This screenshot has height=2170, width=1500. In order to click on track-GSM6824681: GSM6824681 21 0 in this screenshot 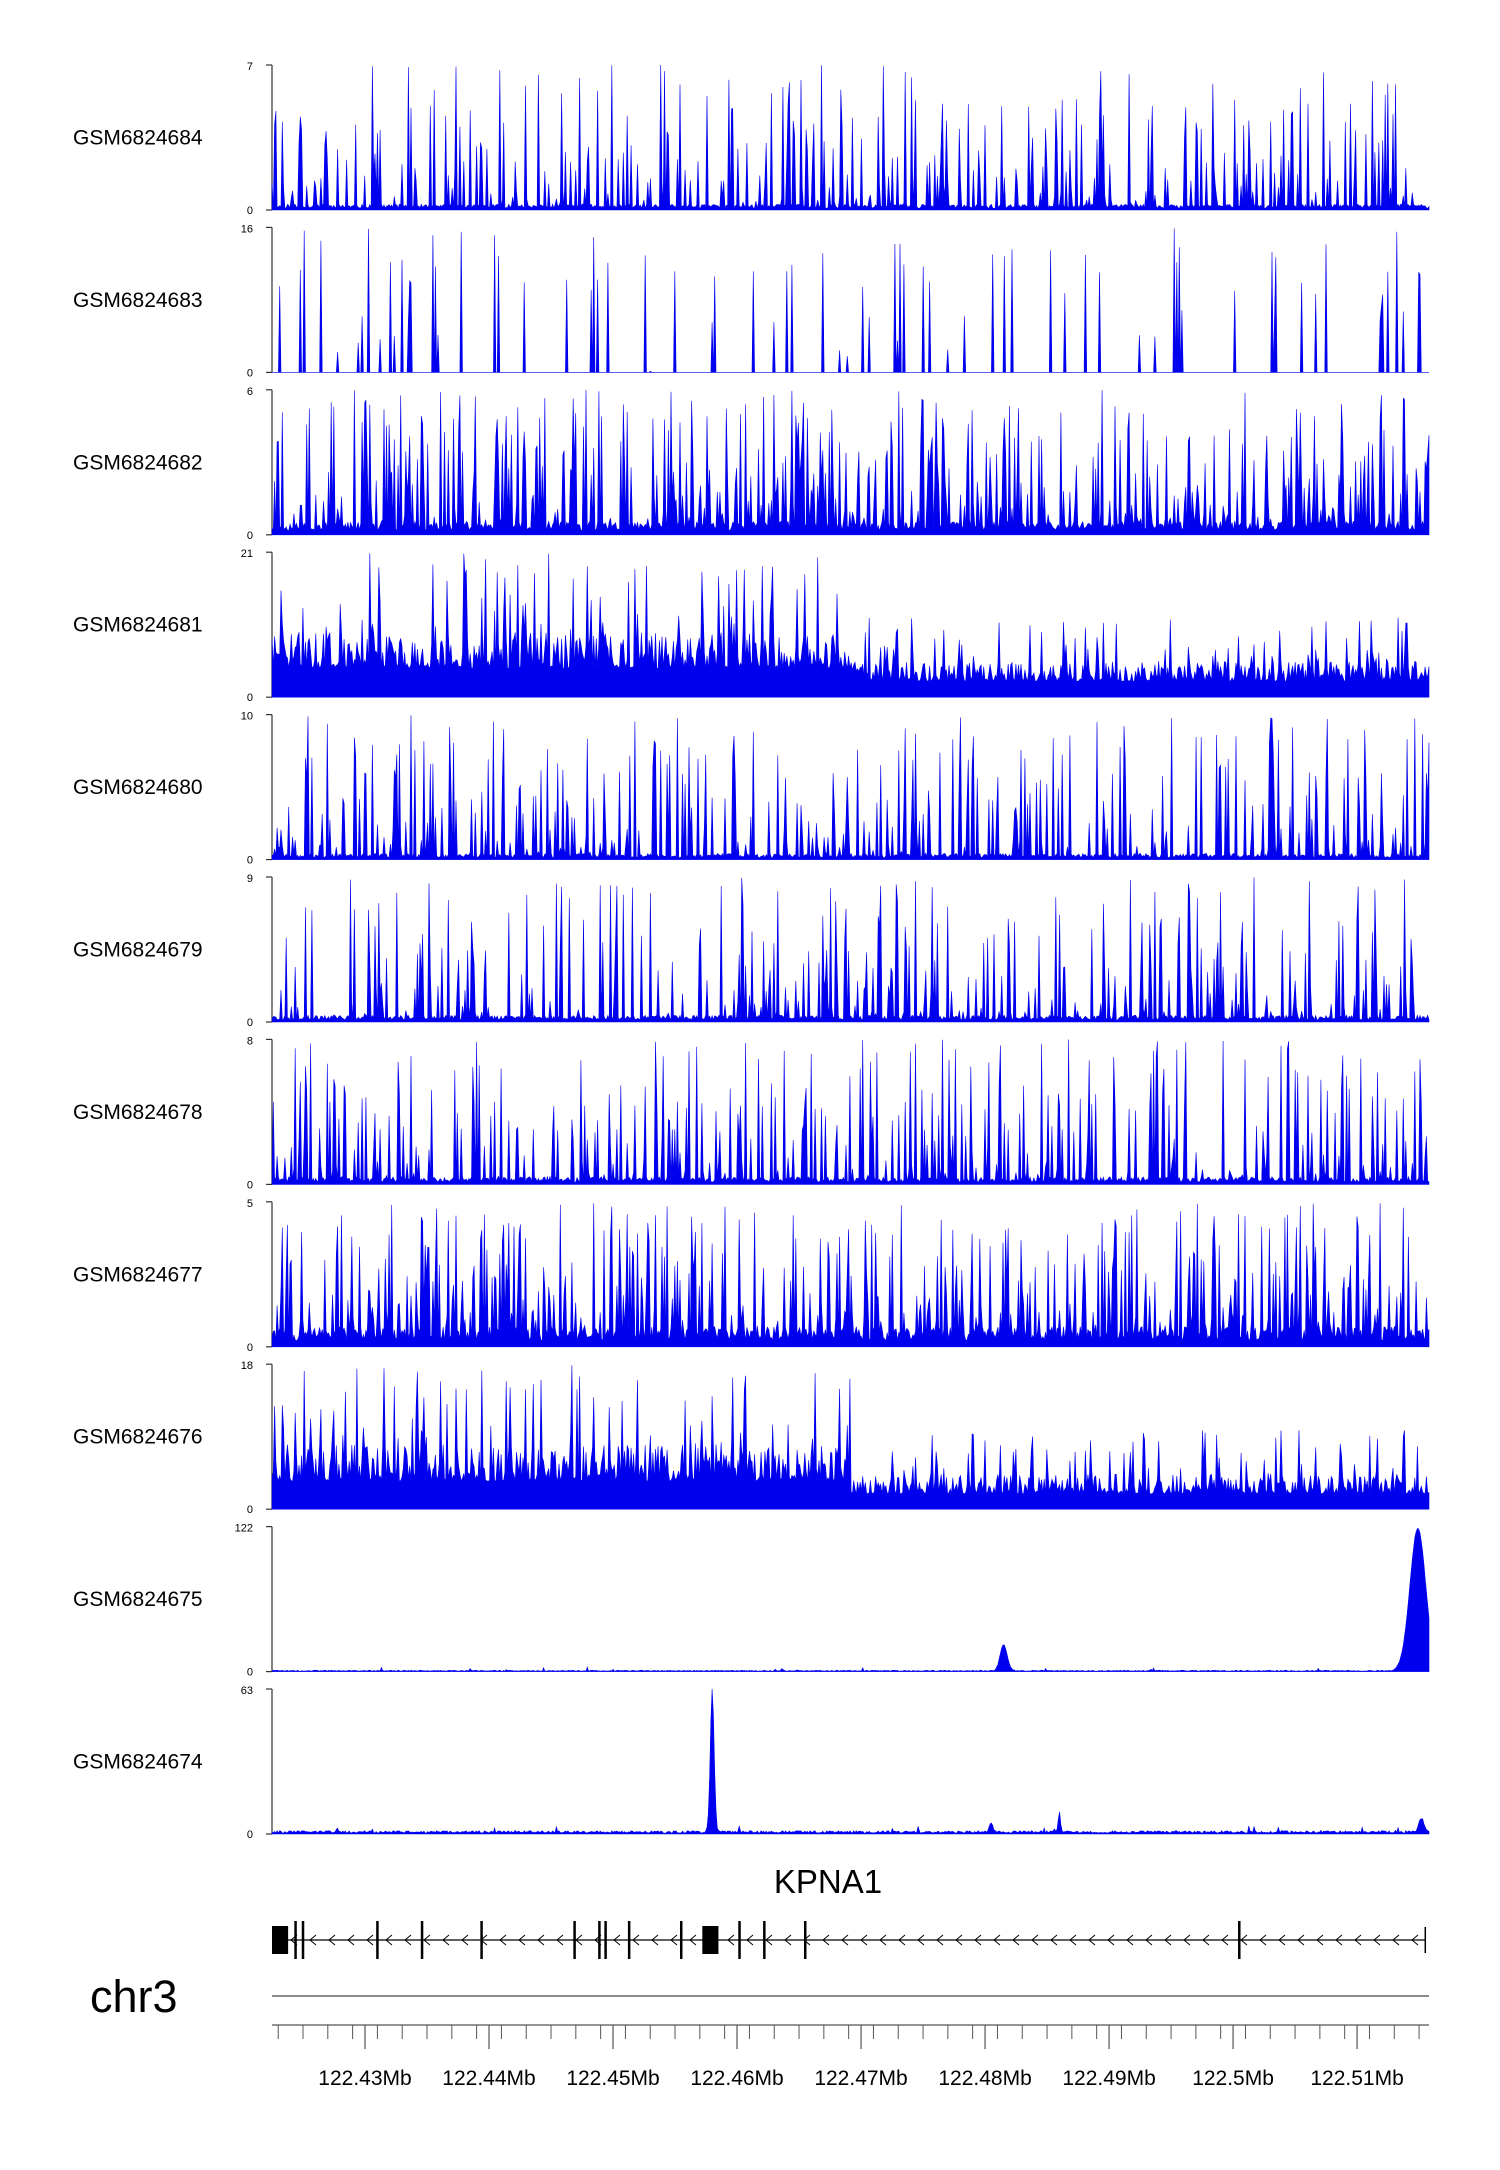, I will do `click(751, 626)`.